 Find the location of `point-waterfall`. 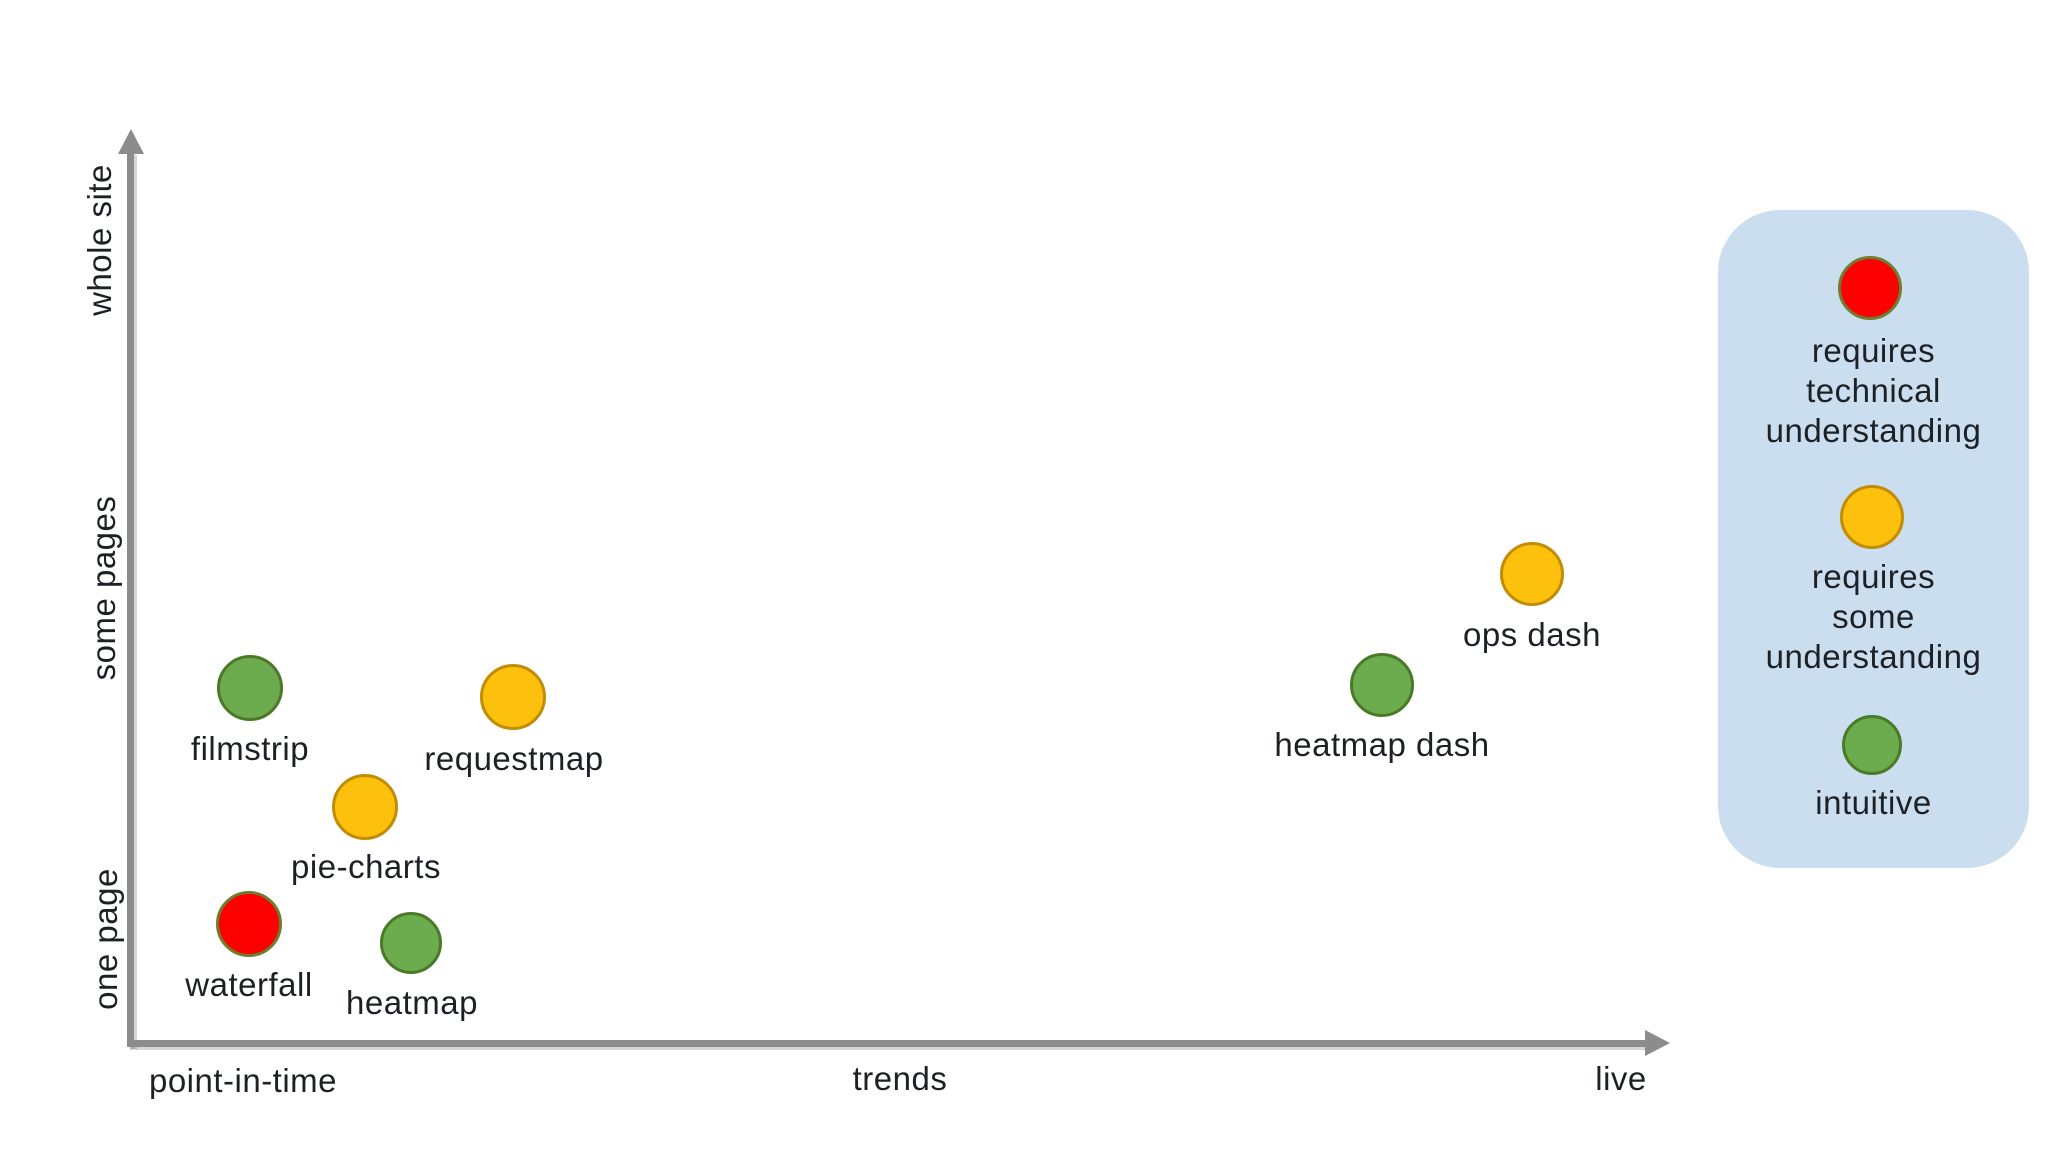

point-waterfall is located at coordinates (249, 924).